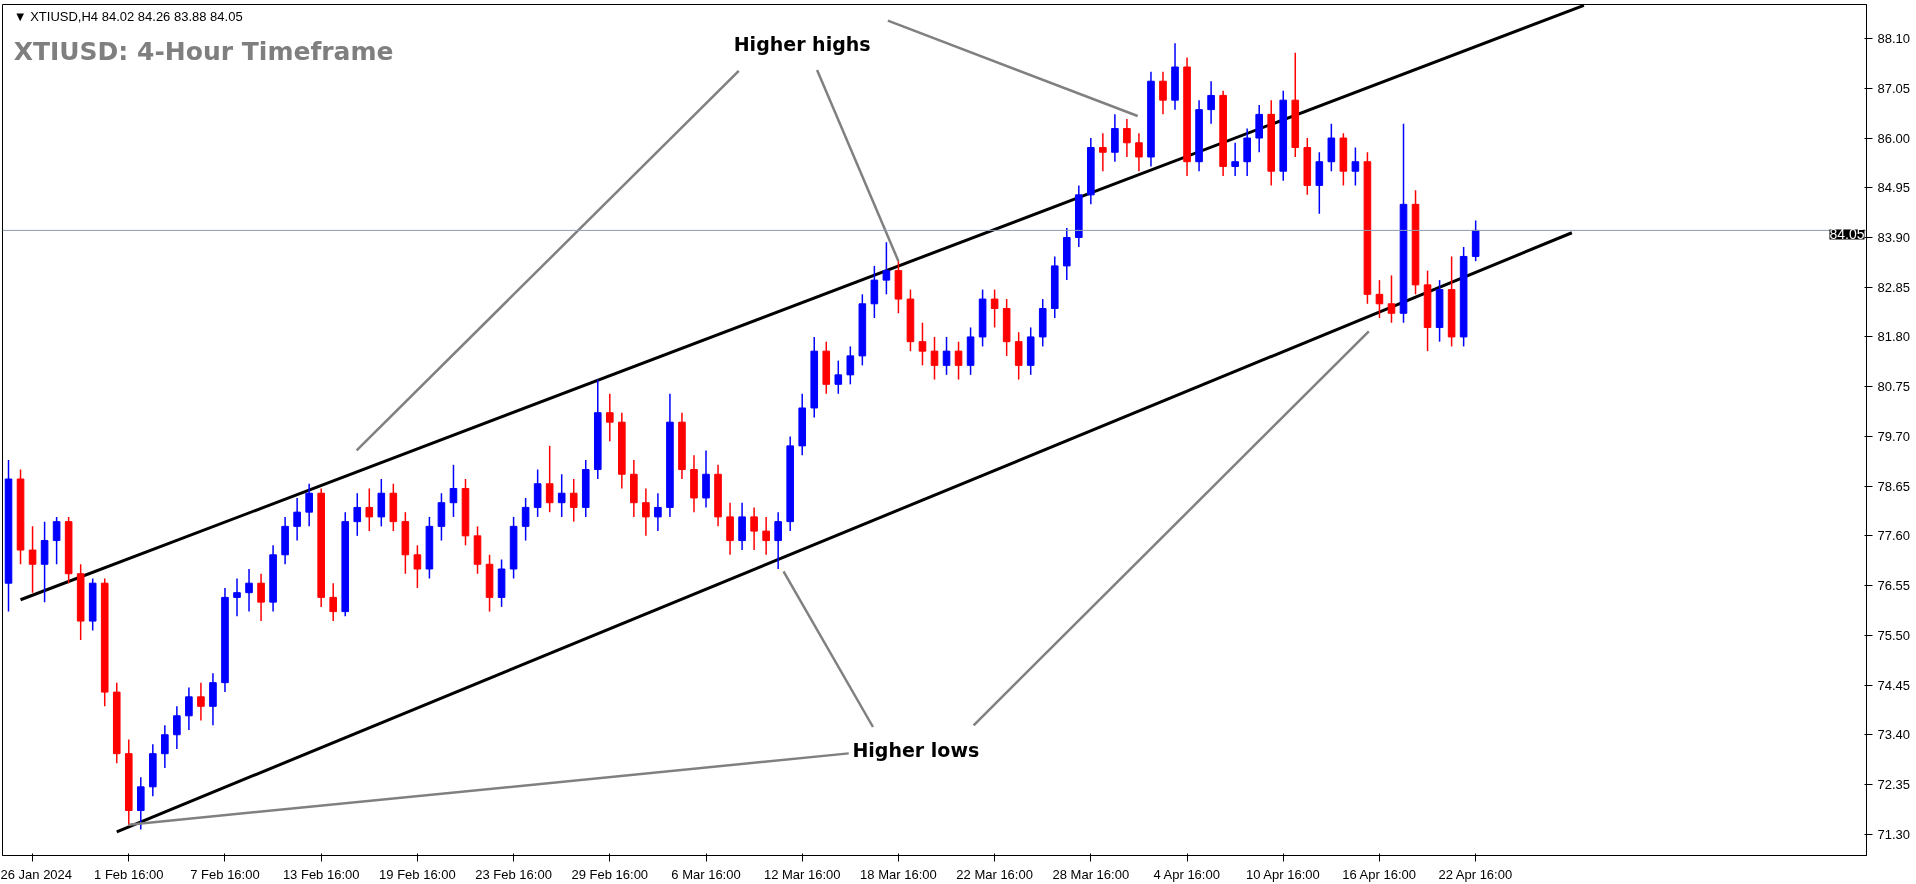 This screenshot has height=884, width=1916. Describe the element at coordinates (802, 43) in the screenshot. I see `annotation: Higher highs` at that location.